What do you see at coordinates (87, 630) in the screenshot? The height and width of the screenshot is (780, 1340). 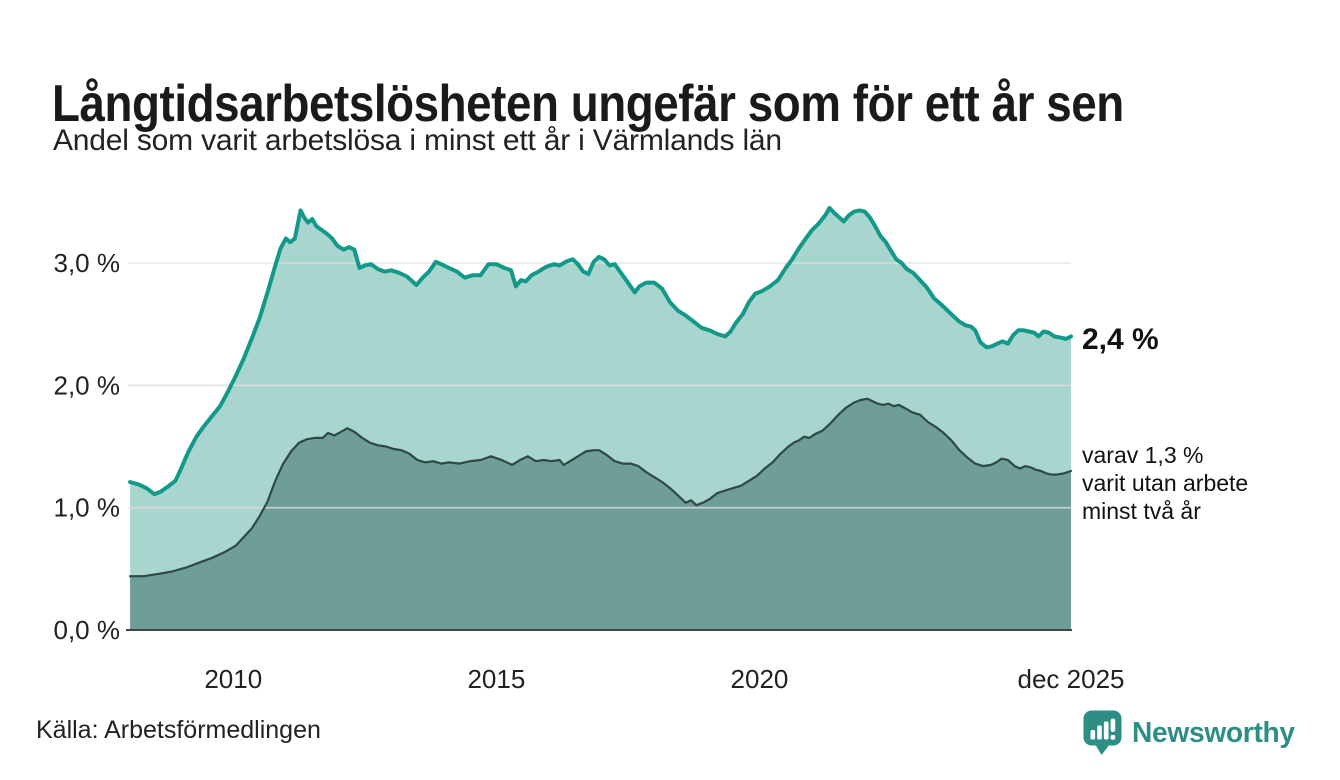 I see `y-tick-0,0 %: 0,0 %` at bounding box center [87, 630].